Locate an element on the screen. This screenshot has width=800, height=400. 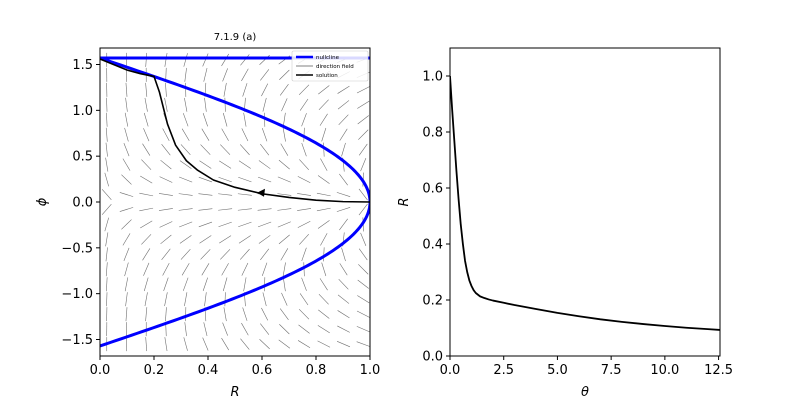
right-x-tick-label: 5.0 is located at coordinates (557, 370).